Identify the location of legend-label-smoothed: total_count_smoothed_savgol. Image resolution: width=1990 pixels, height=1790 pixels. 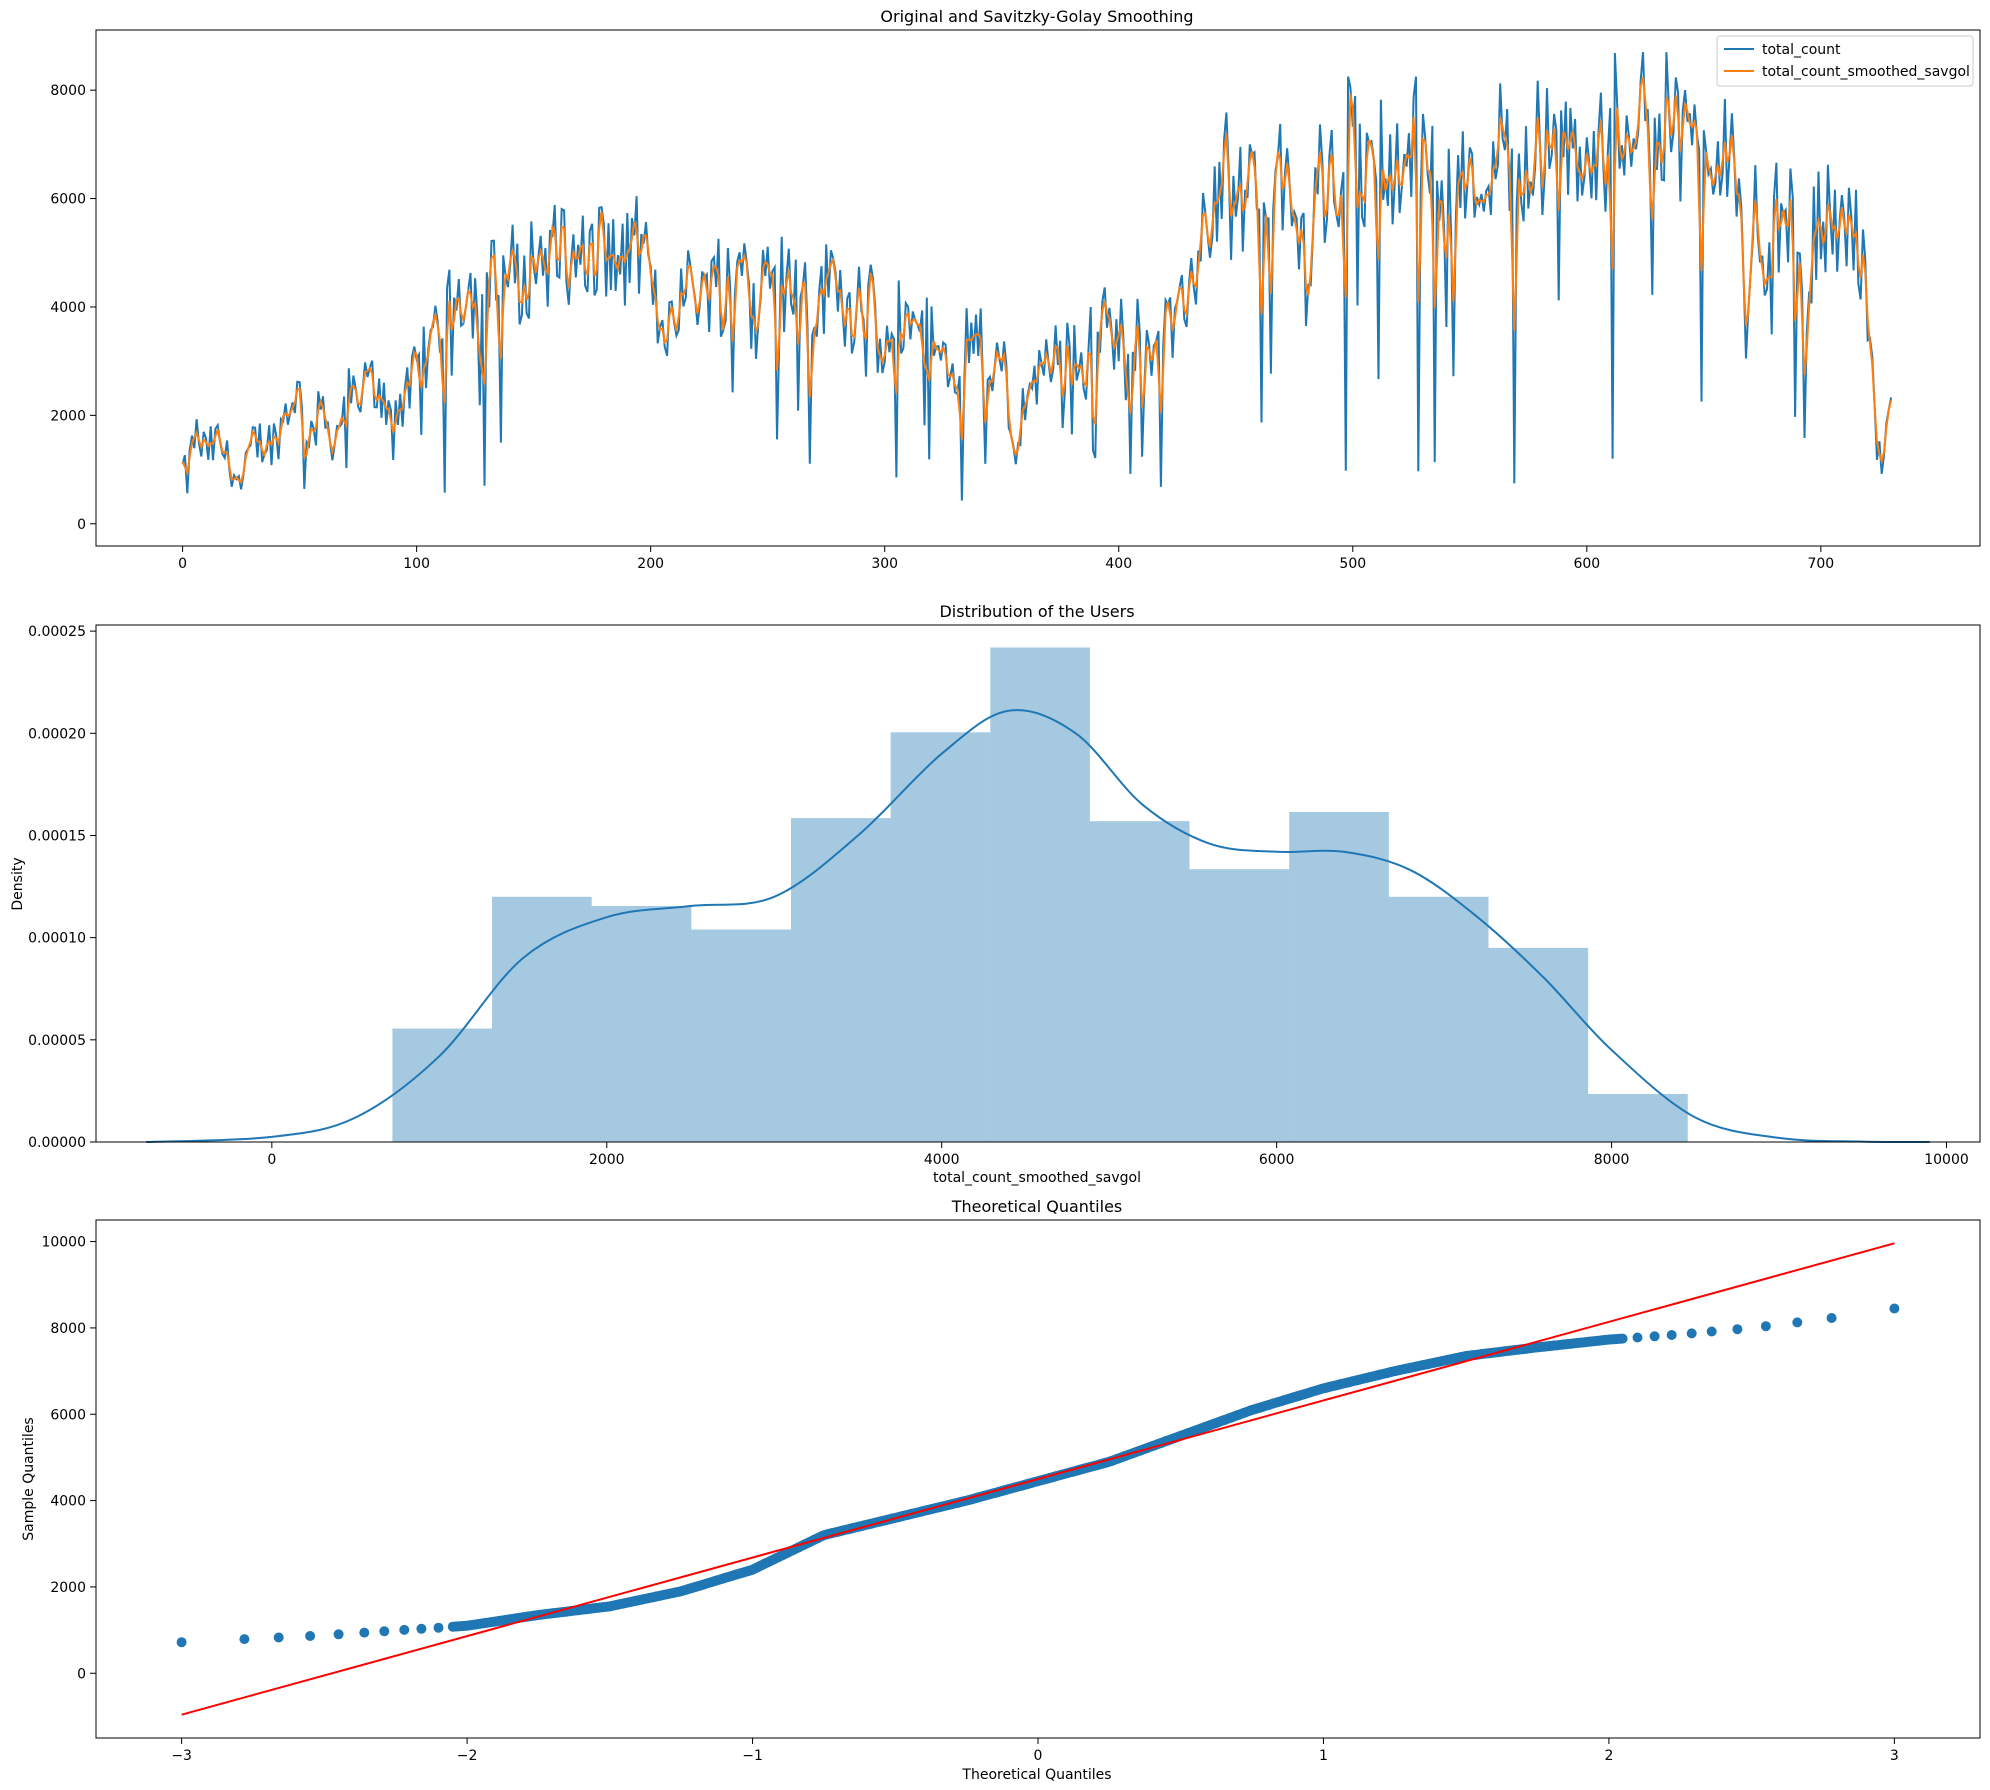
(1866, 72).